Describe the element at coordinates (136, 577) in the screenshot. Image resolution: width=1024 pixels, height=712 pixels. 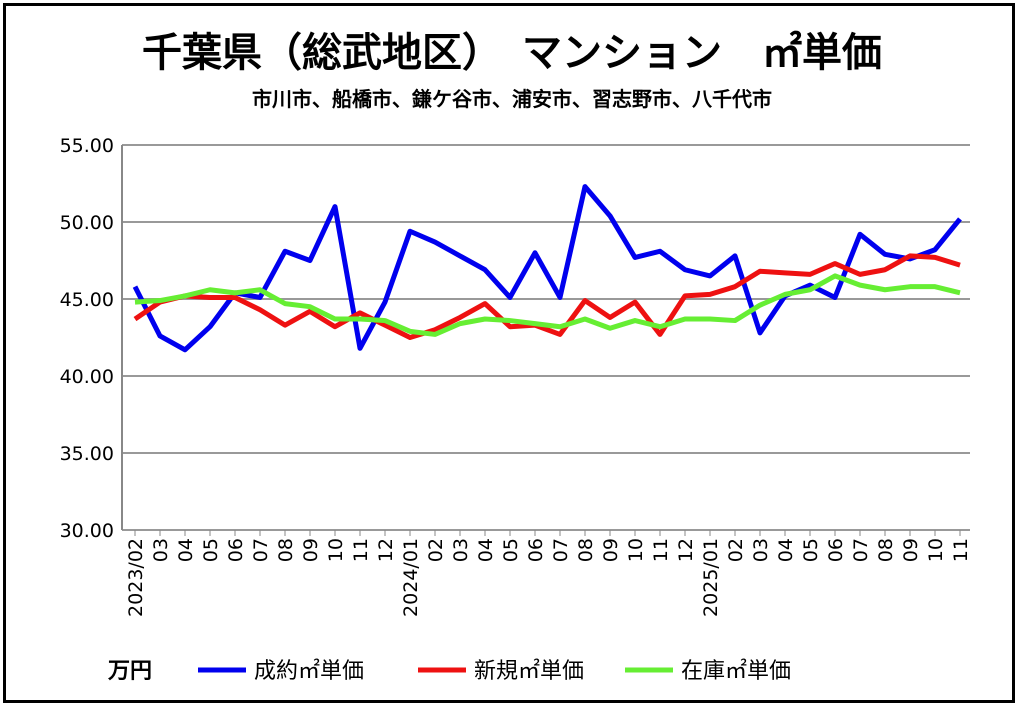
I see `x-tick-label: 2023/02` at that location.